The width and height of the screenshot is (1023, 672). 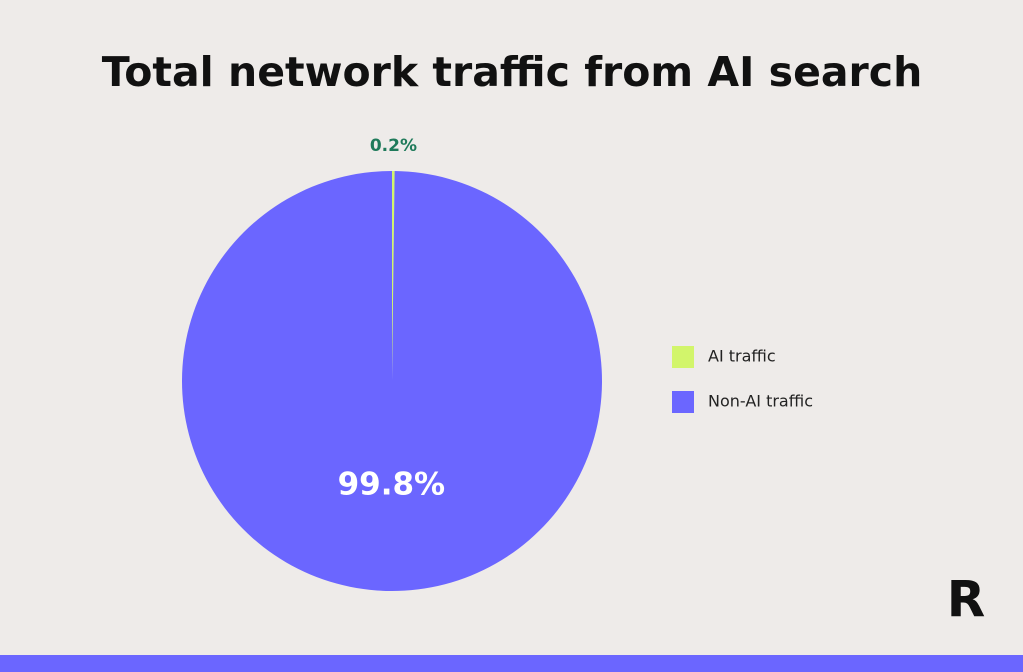 What do you see at coordinates (742, 356) in the screenshot?
I see `legend-label: AI traffic` at bounding box center [742, 356].